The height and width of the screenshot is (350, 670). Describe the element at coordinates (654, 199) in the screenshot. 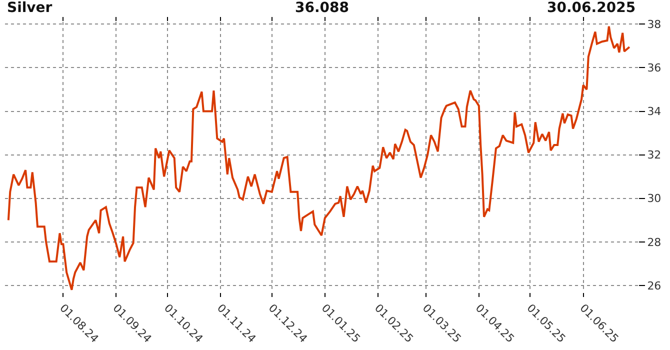

I see `y-tick-label: 30` at that location.